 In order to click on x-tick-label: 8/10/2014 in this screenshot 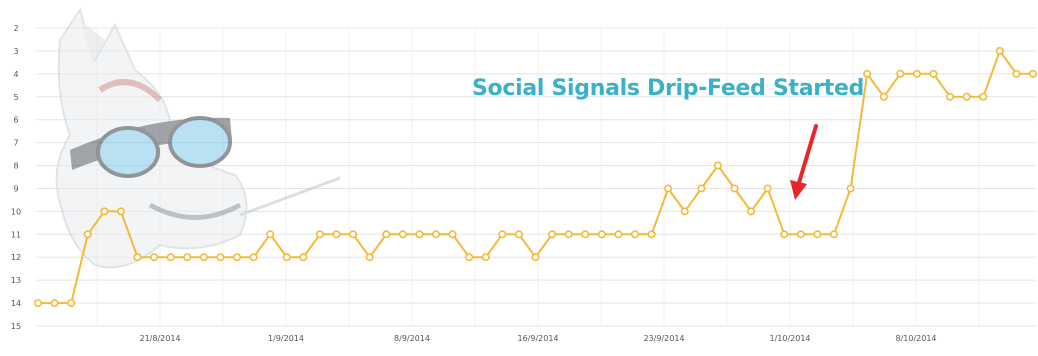, I will do `click(915, 338)`.